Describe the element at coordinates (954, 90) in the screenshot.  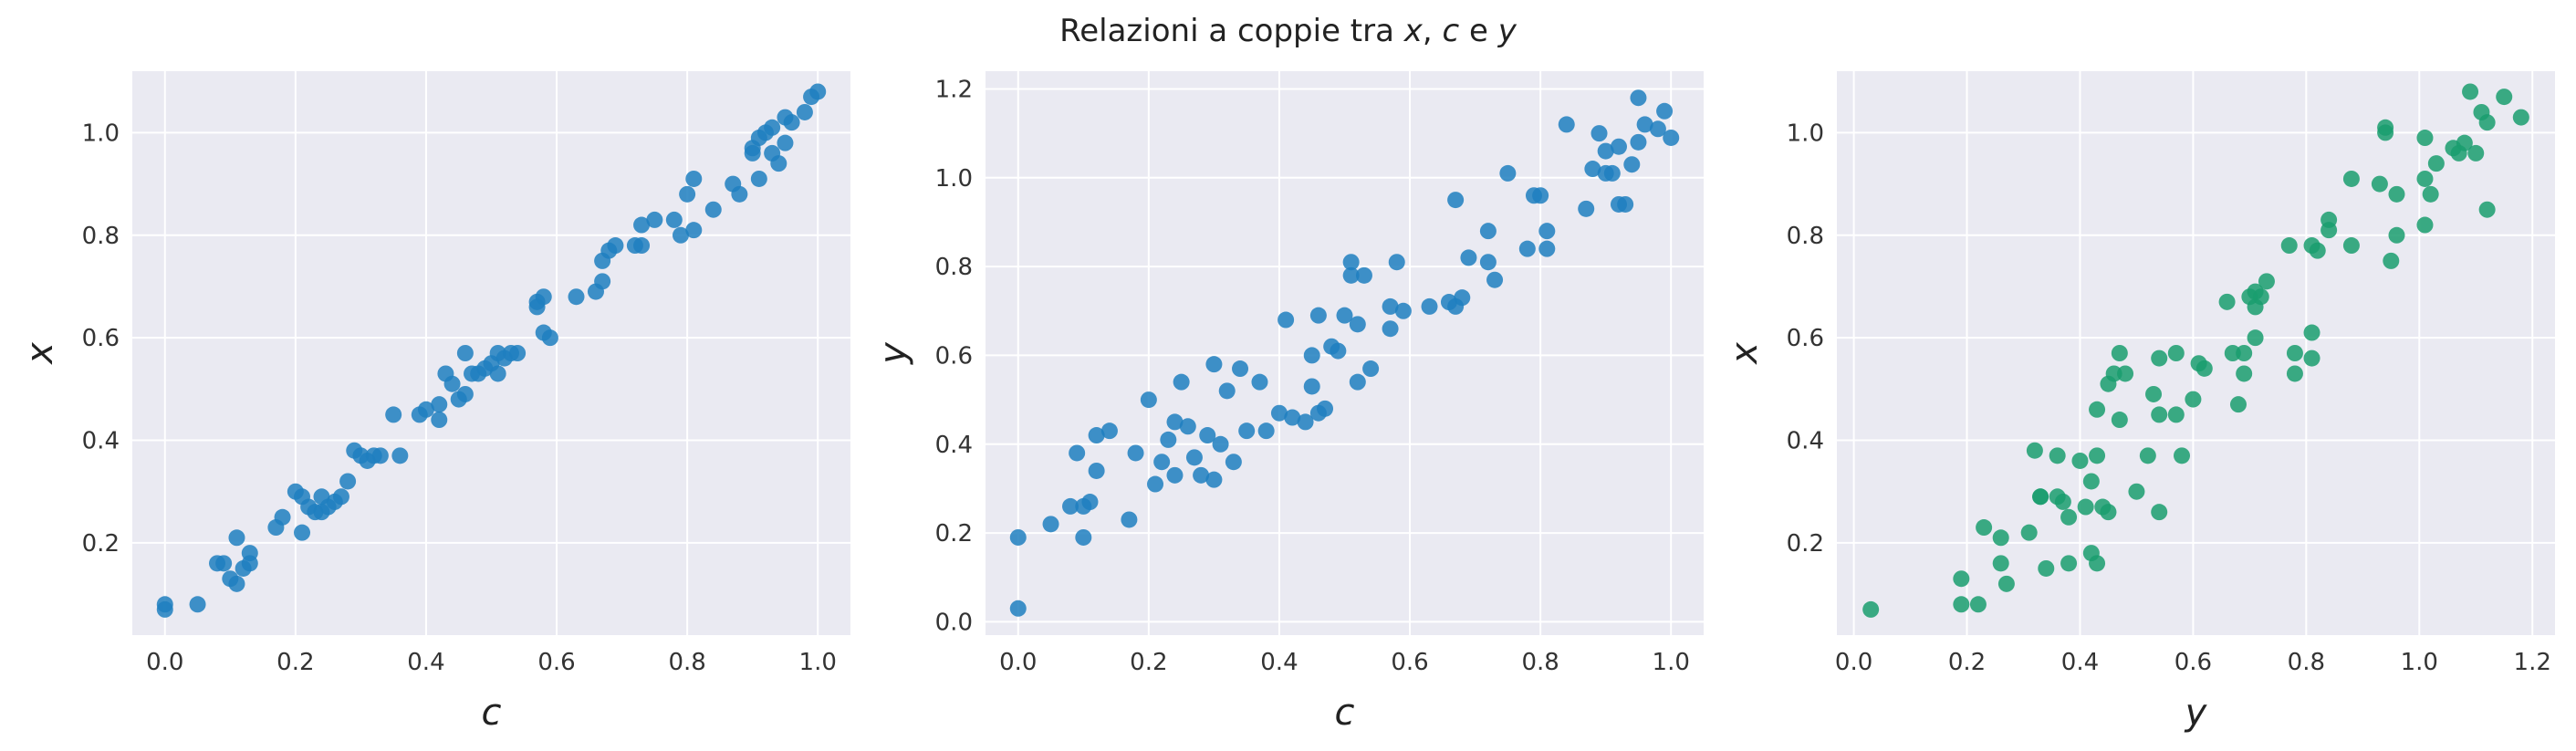
I see `y-tick-label: 1.2` at that location.